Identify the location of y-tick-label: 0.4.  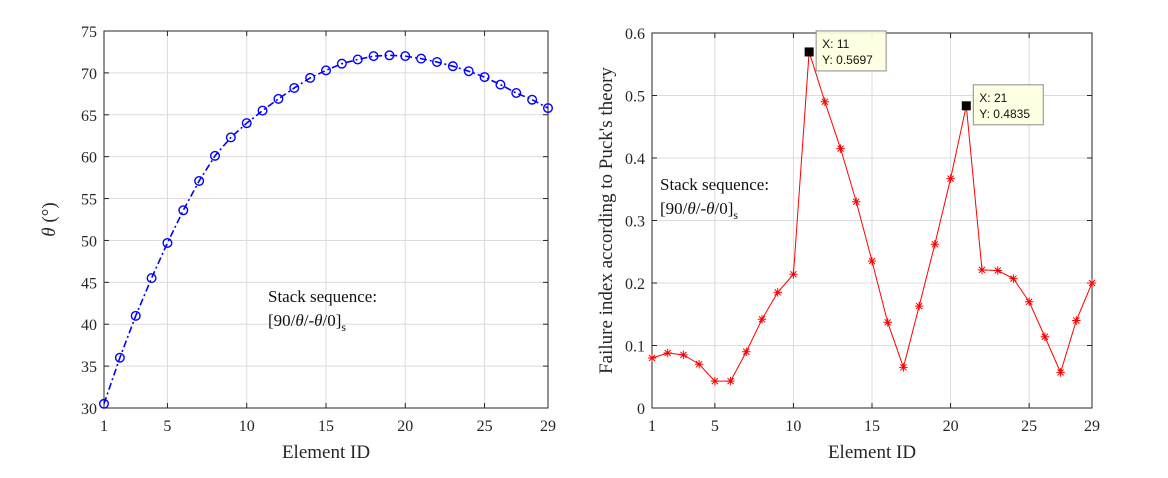
(635, 159).